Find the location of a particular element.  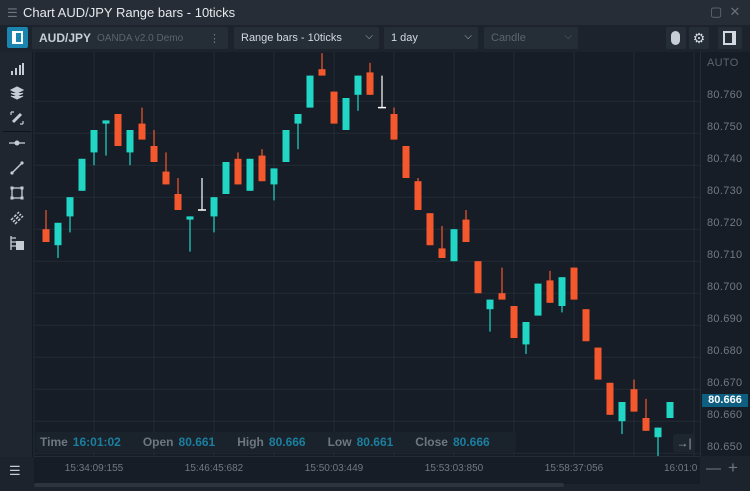

symbol-selector: AUD/JPY OANDA v2.0 Demo ⋮ is located at coordinates (130, 38).